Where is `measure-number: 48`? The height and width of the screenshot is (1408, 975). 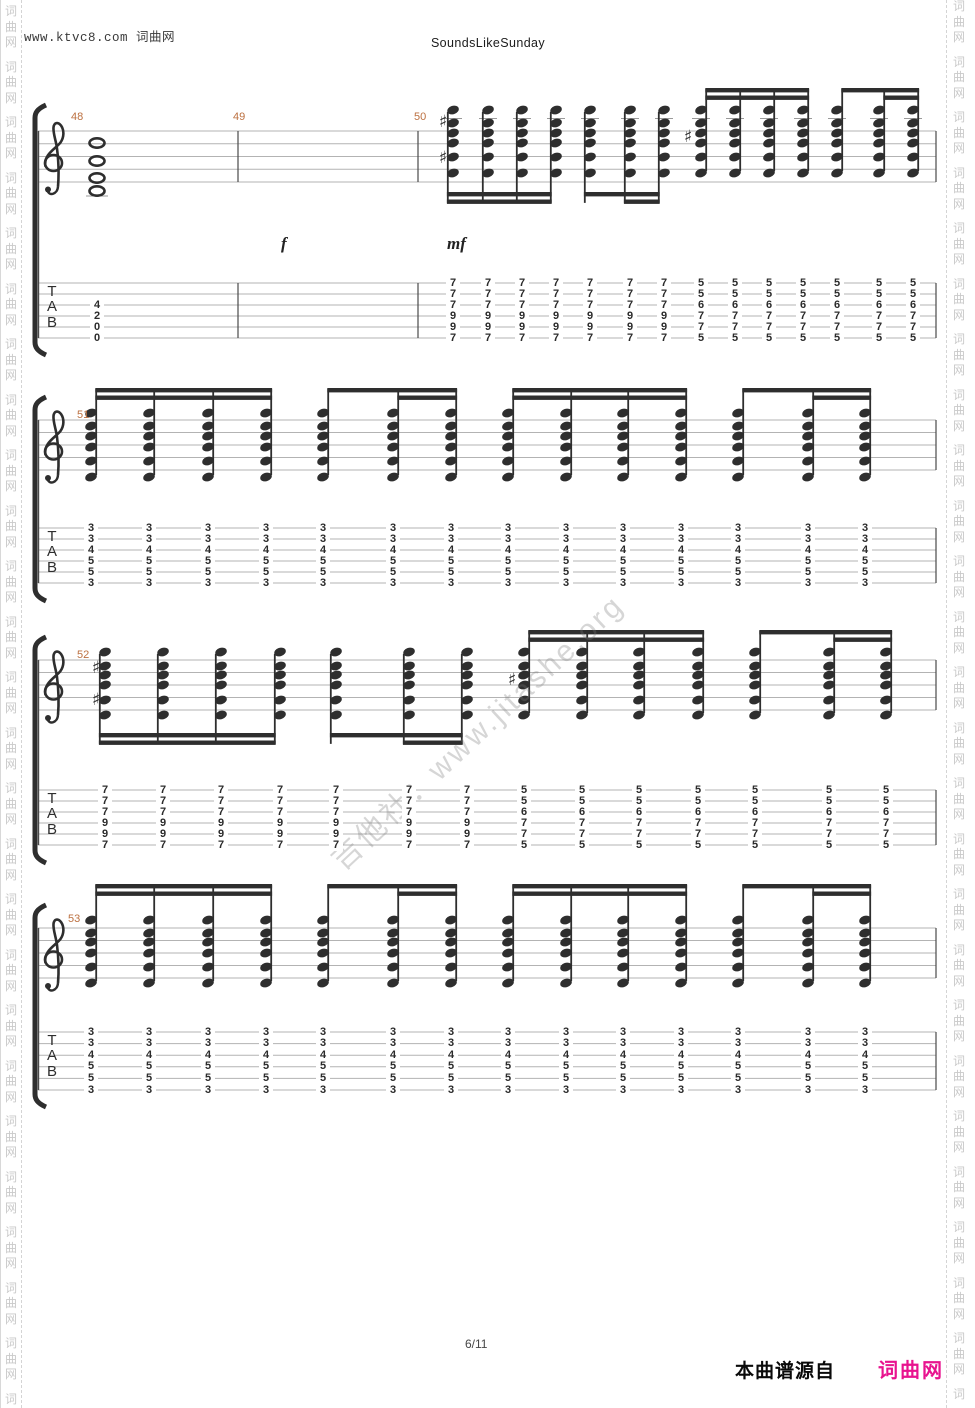 measure-number: 48 is located at coordinates (77, 117).